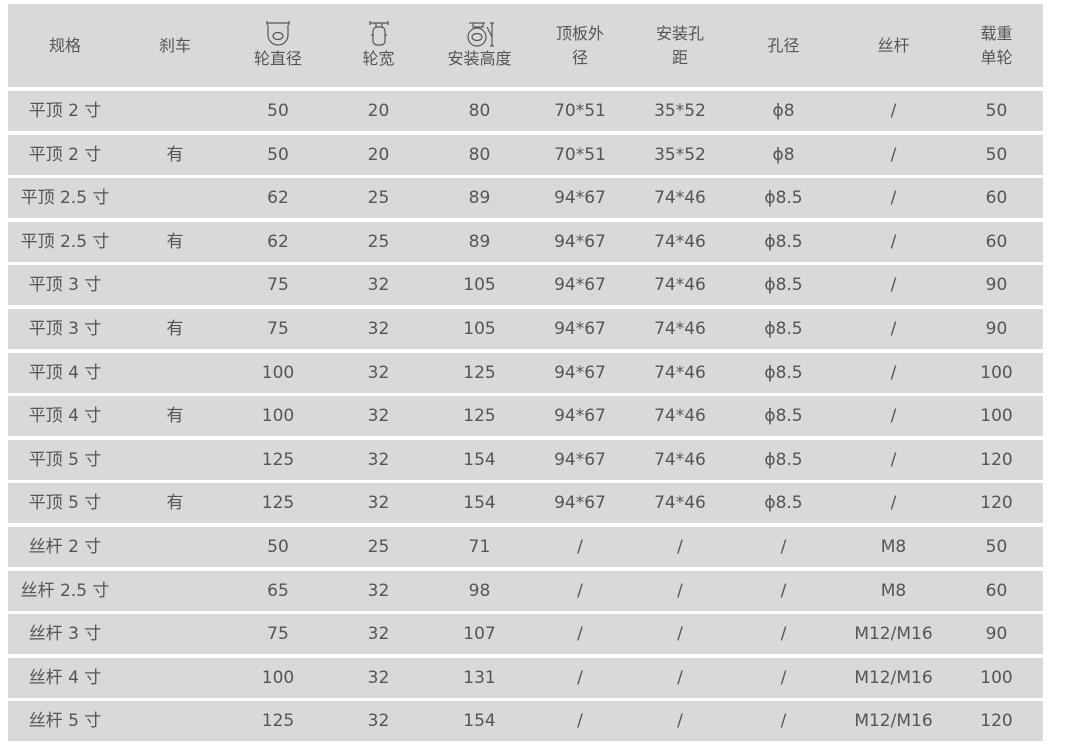  What do you see at coordinates (580, 46) in the screenshot?
I see `header-cell: 顶板外 径` at bounding box center [580, 46].